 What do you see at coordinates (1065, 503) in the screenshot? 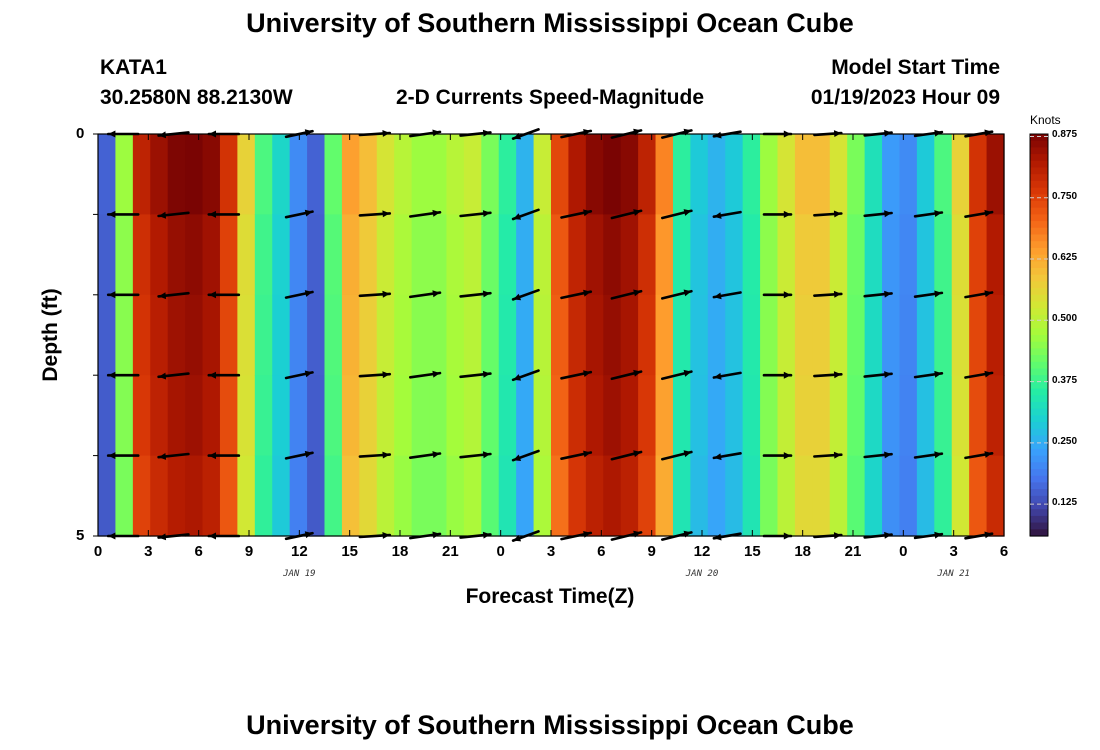
I see `colorbar-tick-label: 0.125` at bounding box center [1065, 503].